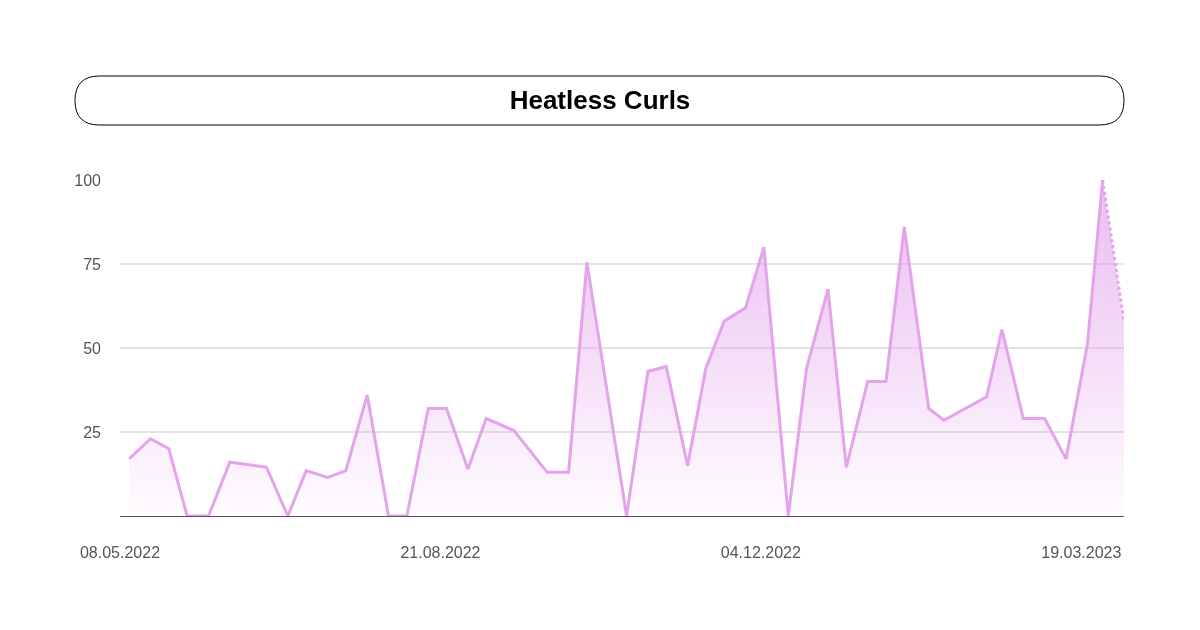 The height and width of the screenshot is (630, 1200). What do you see at coordinates (1081, 553) in the screenshot?
I see `x-tick-label: 19.03.2023` at bounding box center [1081, 553].